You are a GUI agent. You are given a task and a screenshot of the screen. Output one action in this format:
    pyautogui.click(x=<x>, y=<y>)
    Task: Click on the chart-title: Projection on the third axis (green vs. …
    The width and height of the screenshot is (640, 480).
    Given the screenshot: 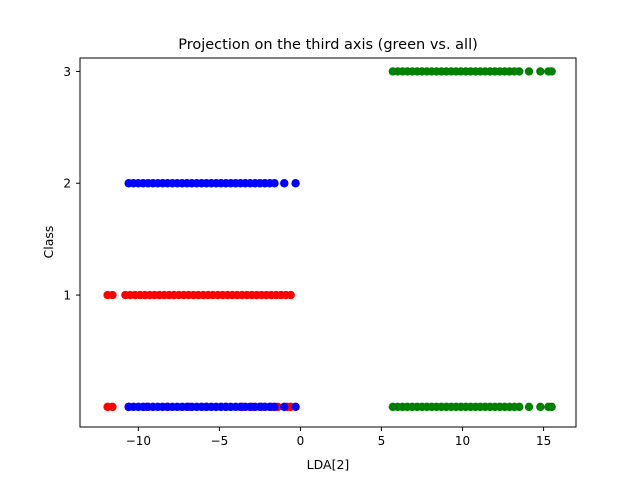 What is the action you would take?
    pyautogui.click(x=328, y=45)
    